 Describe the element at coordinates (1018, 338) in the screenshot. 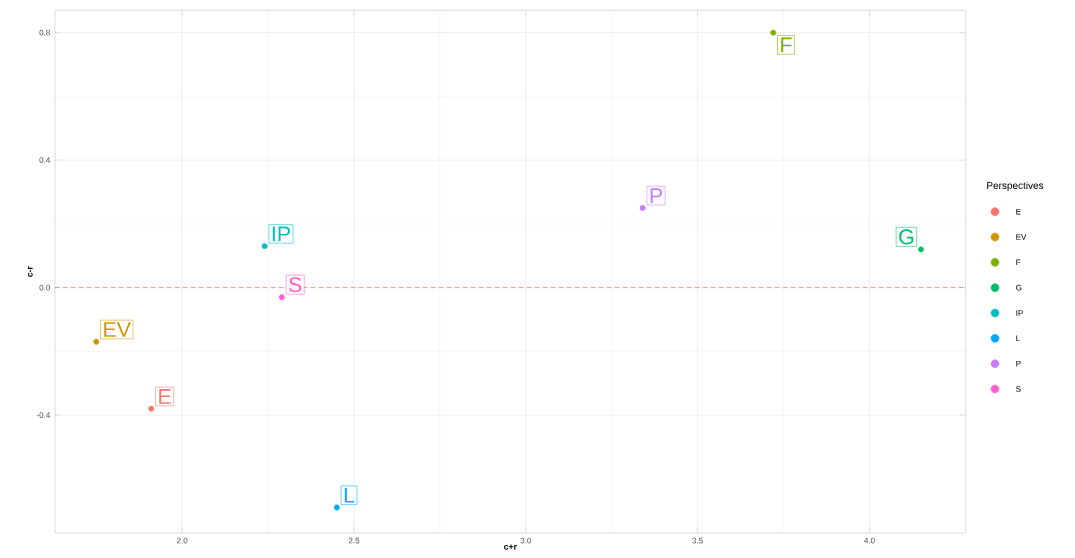

I see `legend-label: L` at that location.